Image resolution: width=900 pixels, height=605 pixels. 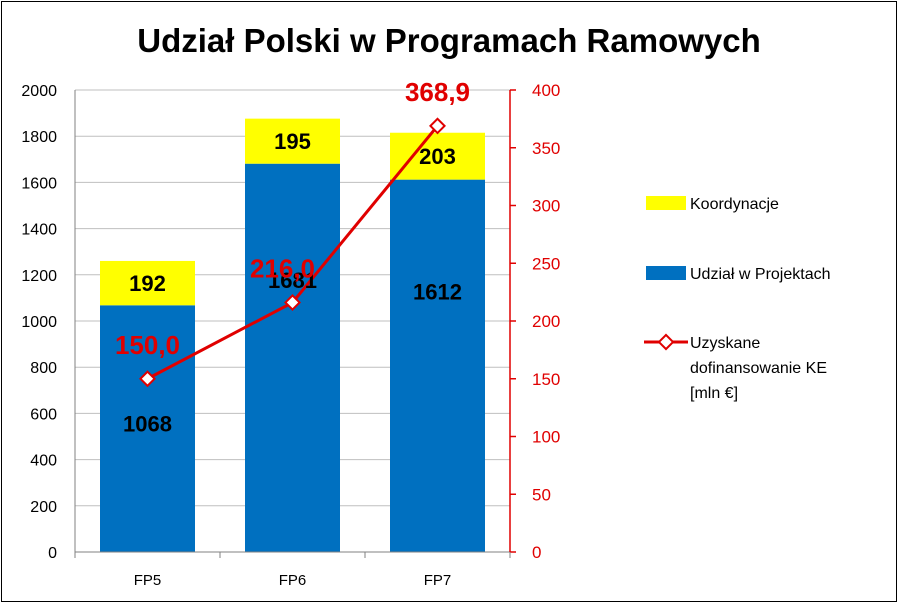 What do you see at coordinates (546, 263) in the screenshot?
I see `y-right-tick-label: 250` at bounding box center [546, 263].